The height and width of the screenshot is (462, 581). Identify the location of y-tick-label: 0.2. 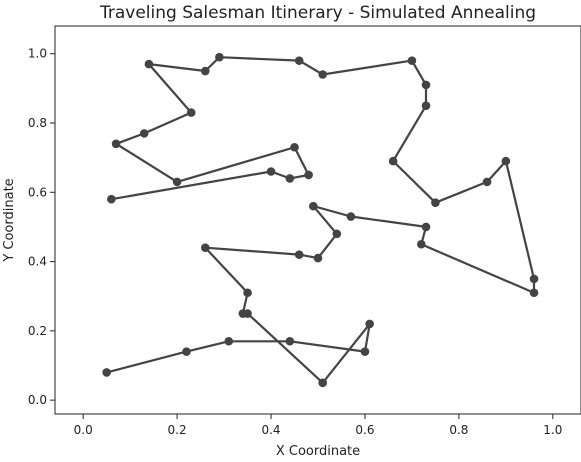
(37, 331).